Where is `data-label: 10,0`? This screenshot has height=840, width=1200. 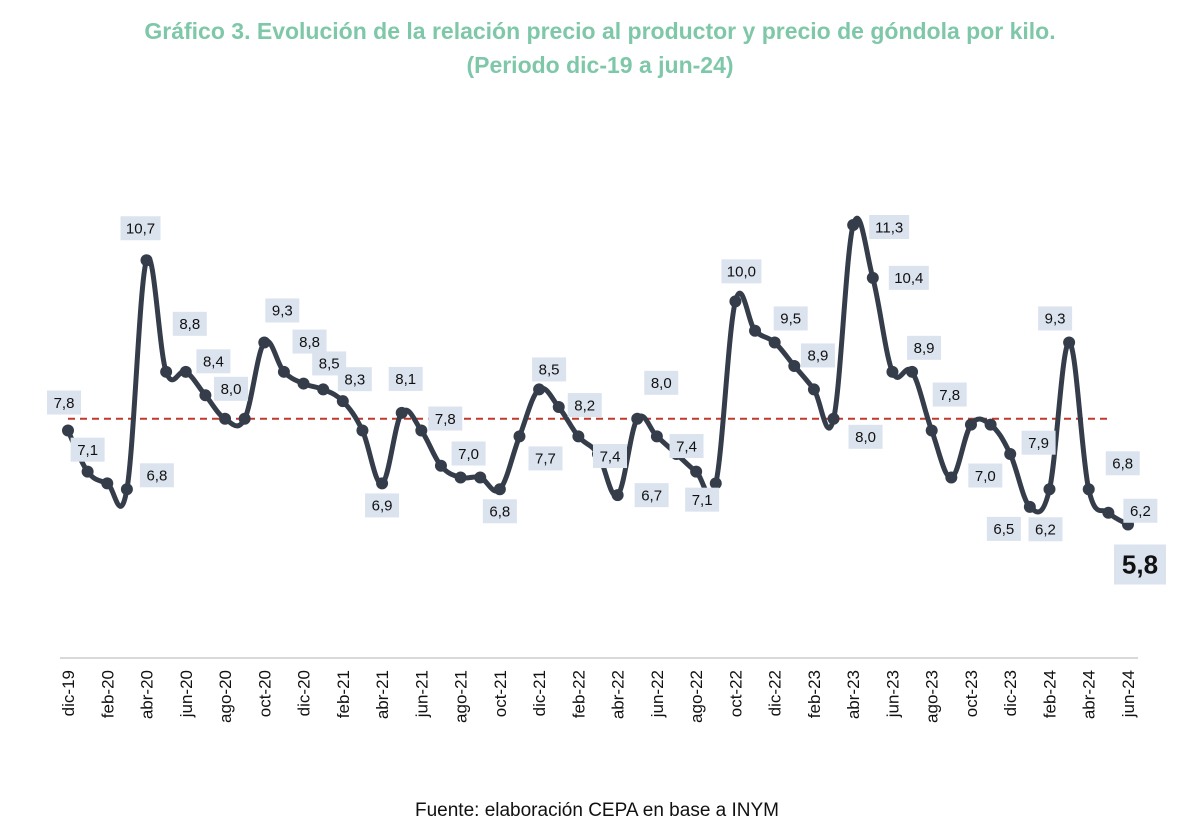 data-label: 10,0 is located at coordinates (741, 271).